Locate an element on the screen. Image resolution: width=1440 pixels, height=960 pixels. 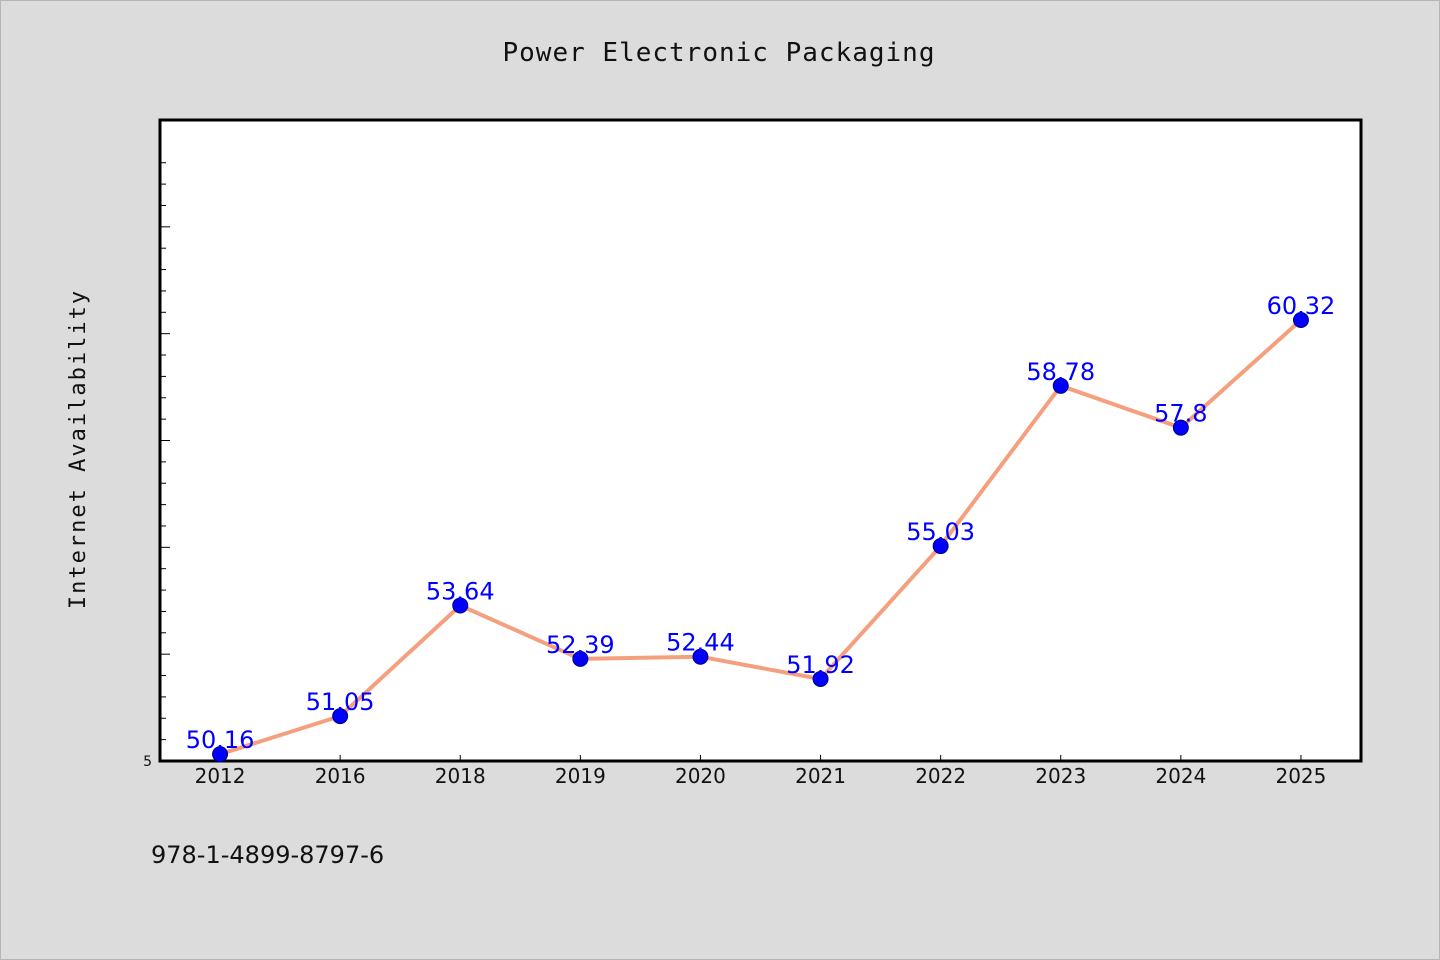
data-label: 55.03 is located at coordinates (940, 532).